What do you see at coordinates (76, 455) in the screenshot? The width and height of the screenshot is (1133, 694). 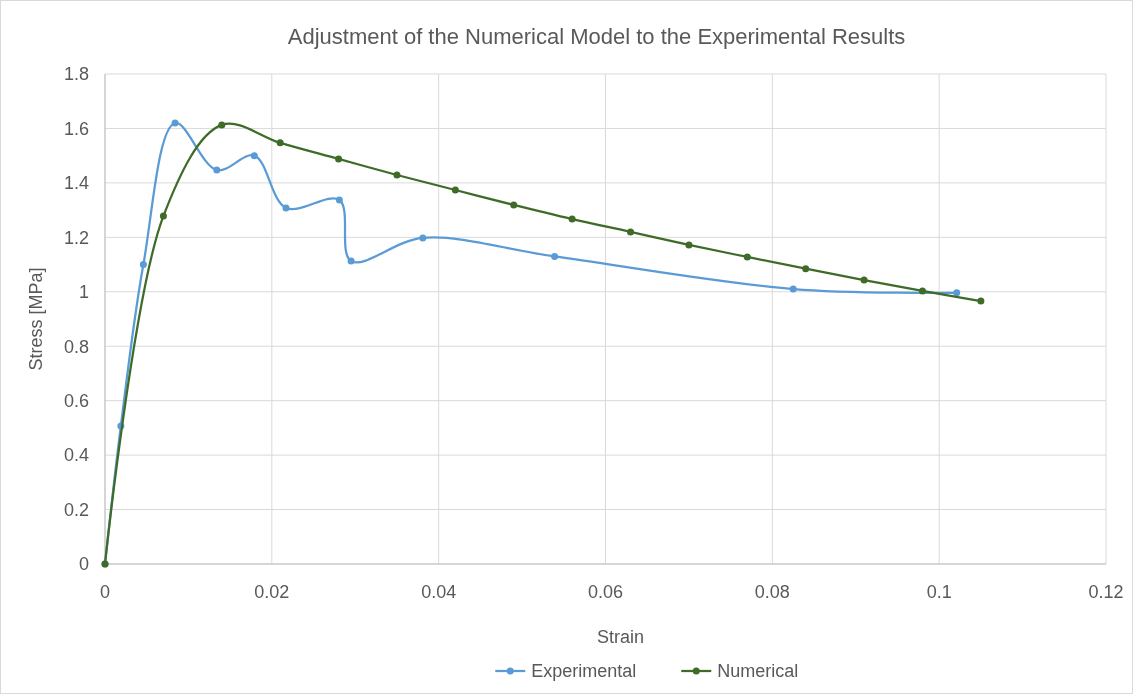 I see `y-tick-label: 0.4` at bounding box center [76, 455].